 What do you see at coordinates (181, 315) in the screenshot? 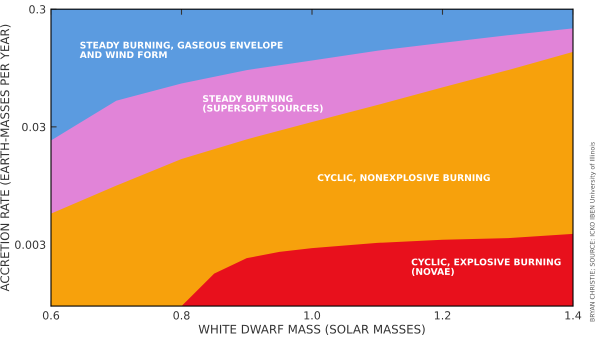
I see `x-tick-label: 0.8` at bounding box center [181, 315].